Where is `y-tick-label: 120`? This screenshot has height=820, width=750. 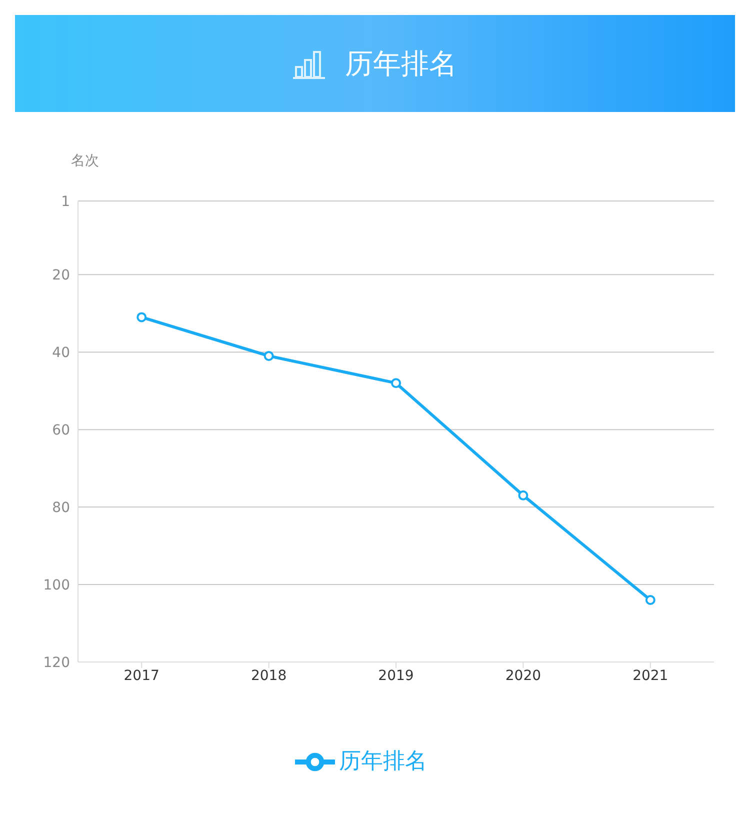 y-tick-label: 120 is located at coordinates (56, 662).